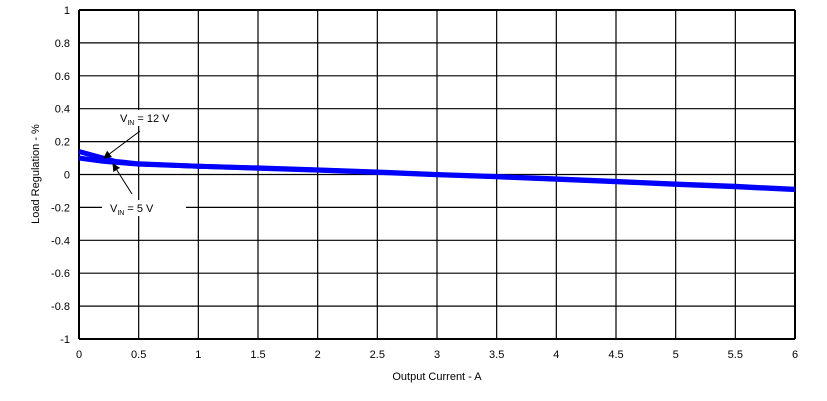 The image size is (827, 401). Describe the element at coordinates (62, 44) in the screenshot. I see `y-tick-label: 0.8` at that location.